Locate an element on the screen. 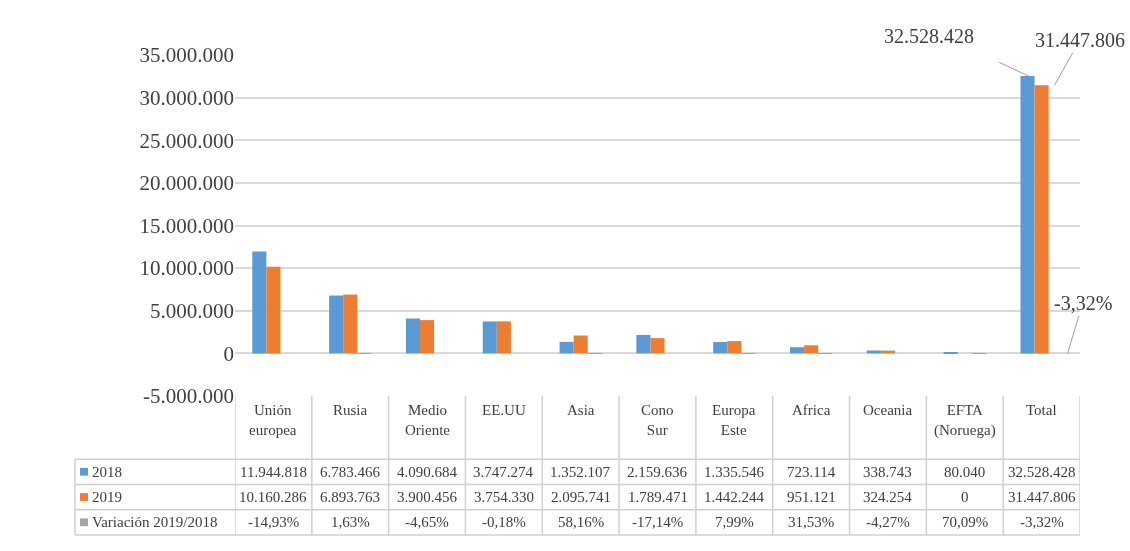  data-label: -3,32% is located at coordinates (1042, 522).